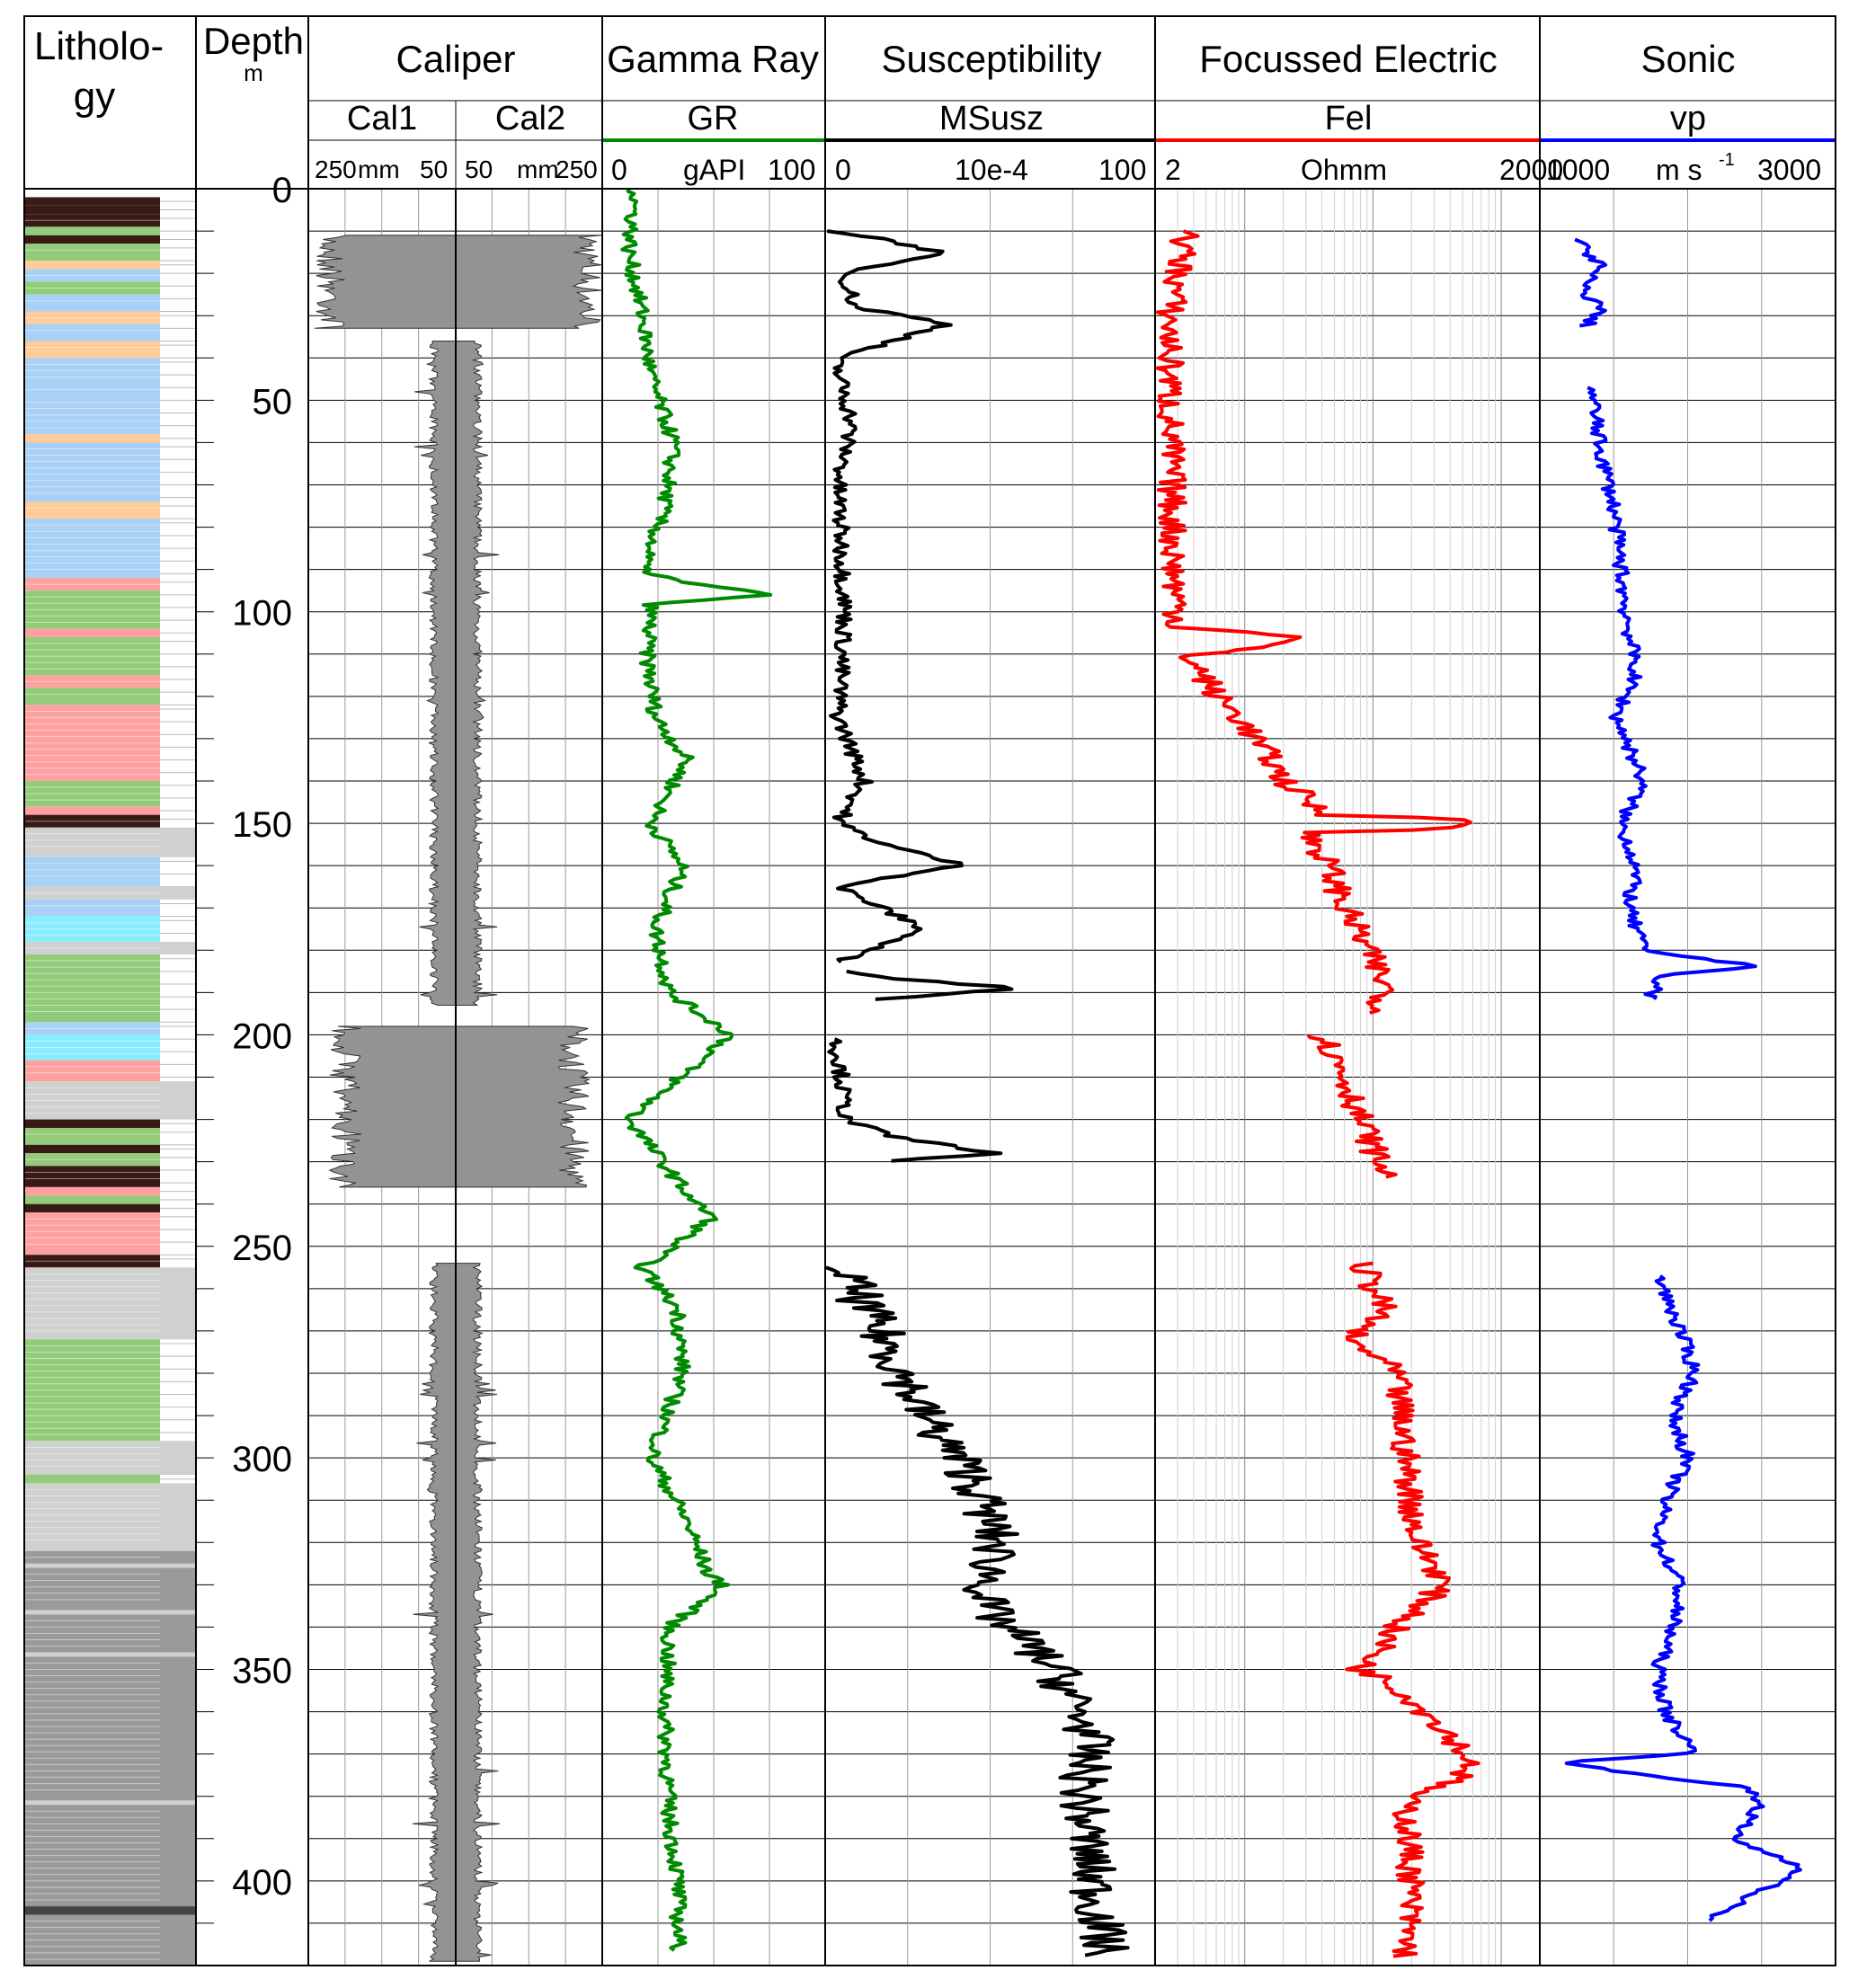  What do you see at coordinates (843, 170) in the screenshot?
I see `msusz-min-label: 0` at bounding box center [843, 170].